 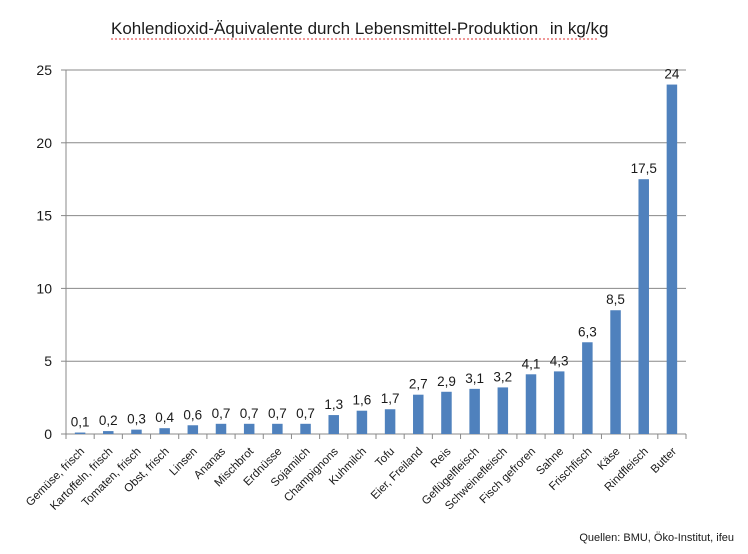 What do you see at coordinates (164, 417) in the screenshot?
I see `data-label: 0,4` at bounding box center [164, 417].